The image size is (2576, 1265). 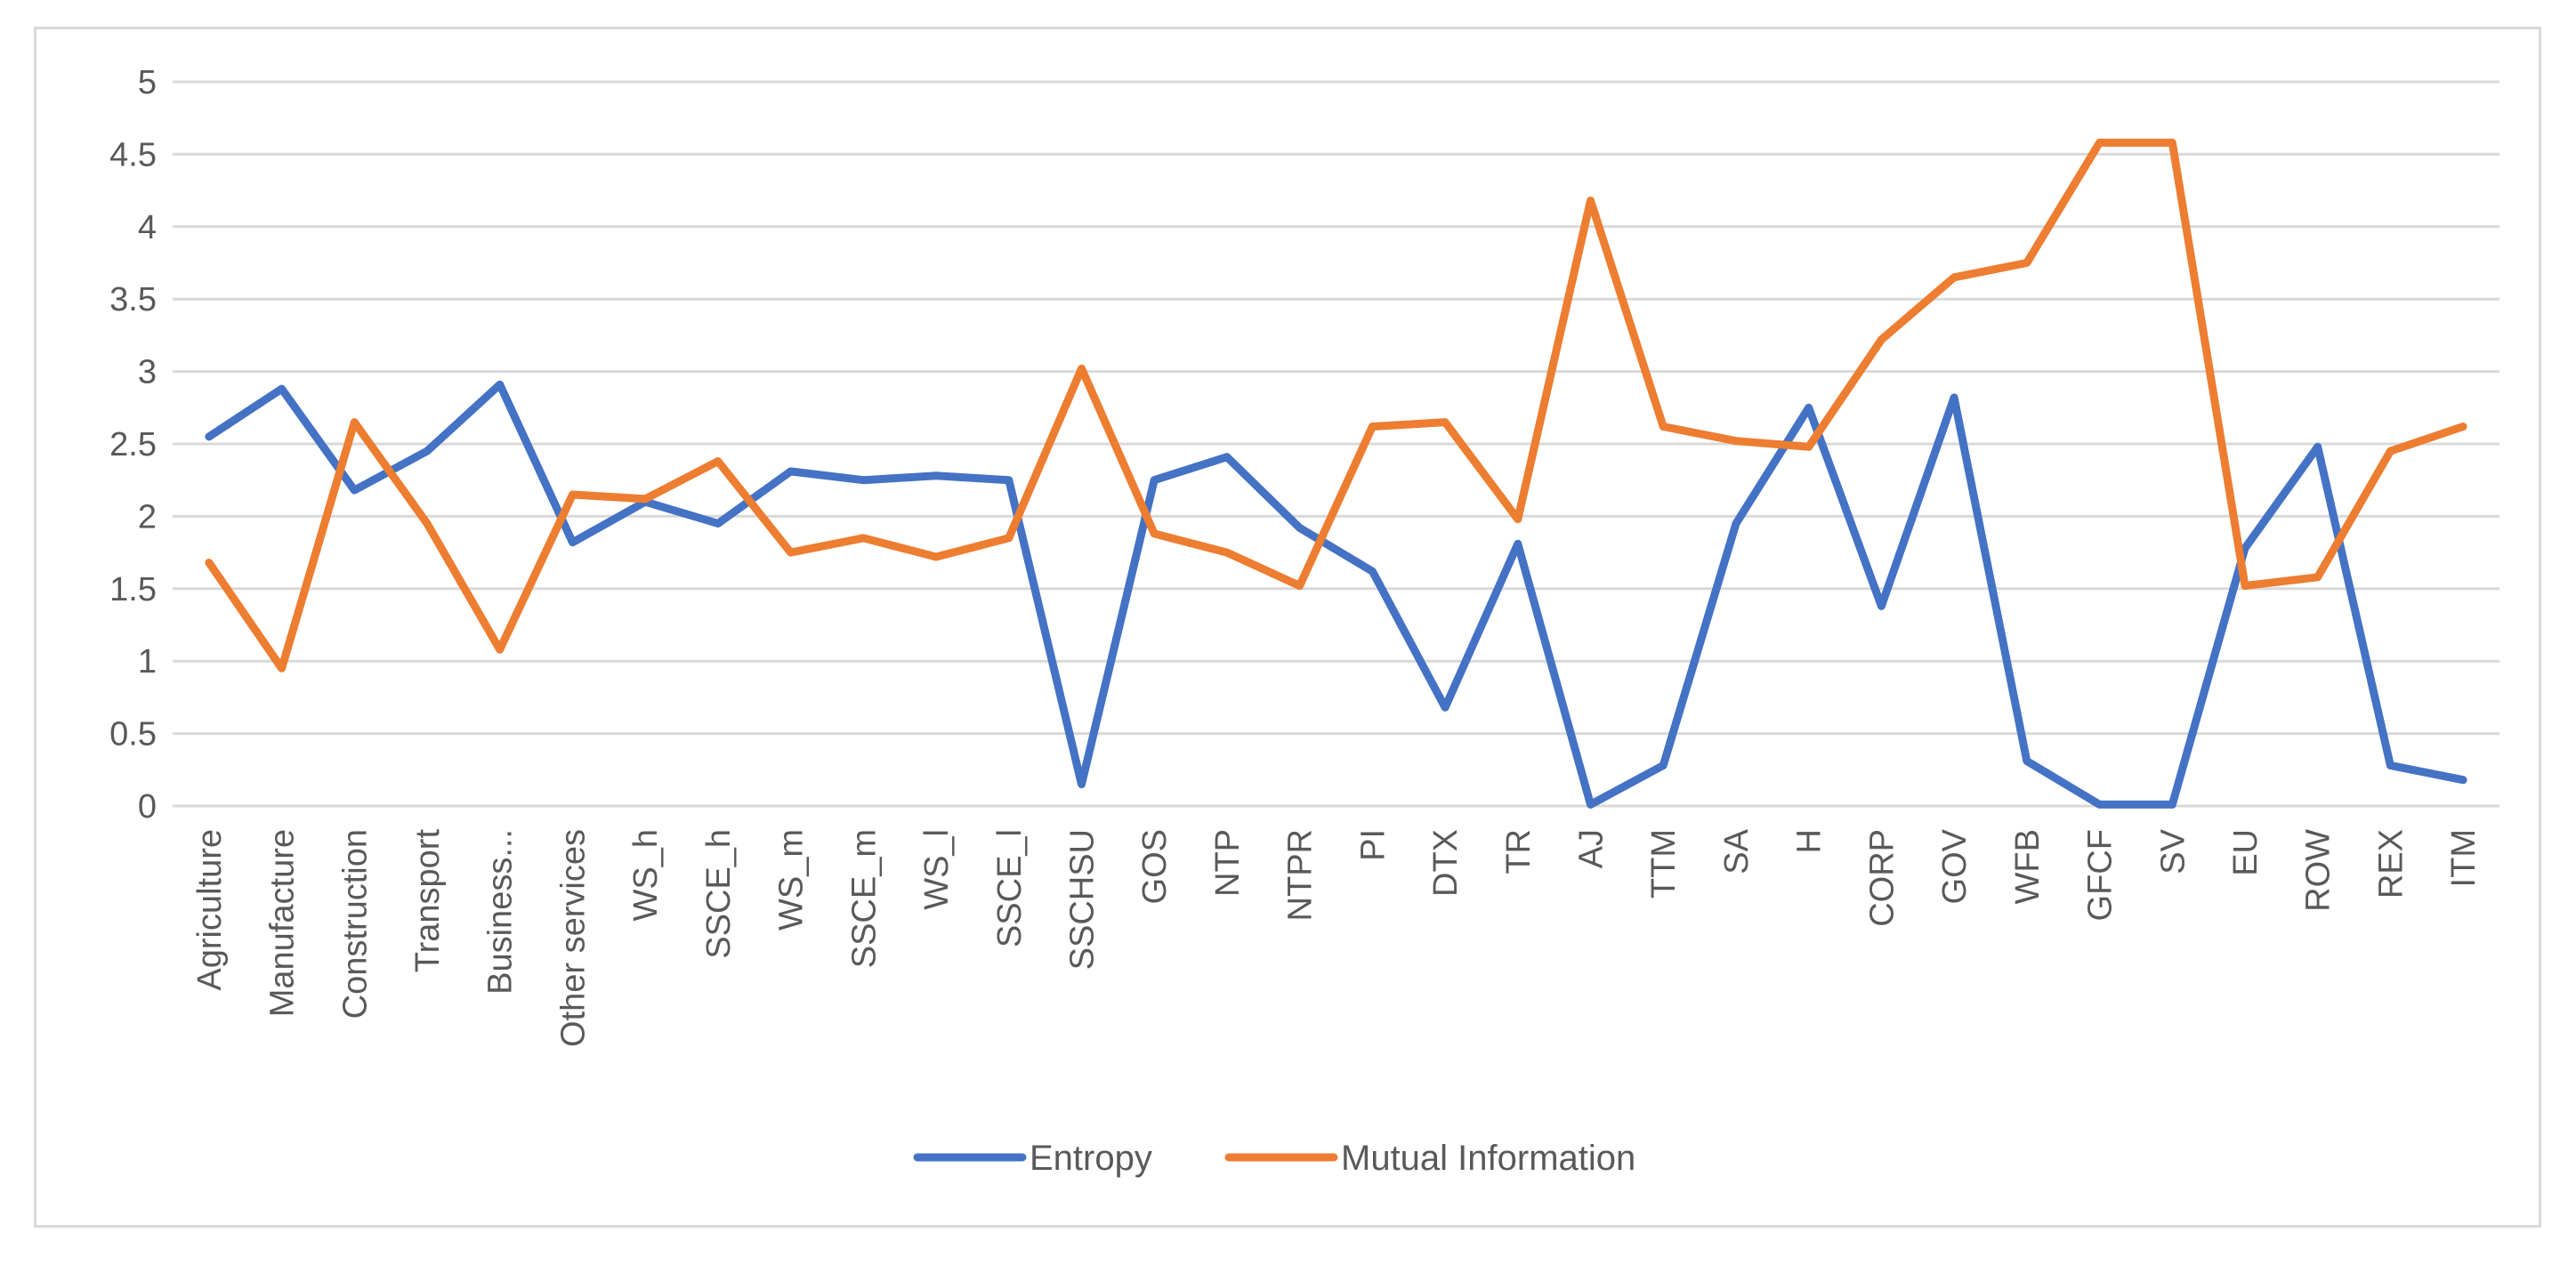 What do you see at coordinates (428, 901) in the screenshot?
I see `x-tick-label: Transport` at bounding box center [428, 901].